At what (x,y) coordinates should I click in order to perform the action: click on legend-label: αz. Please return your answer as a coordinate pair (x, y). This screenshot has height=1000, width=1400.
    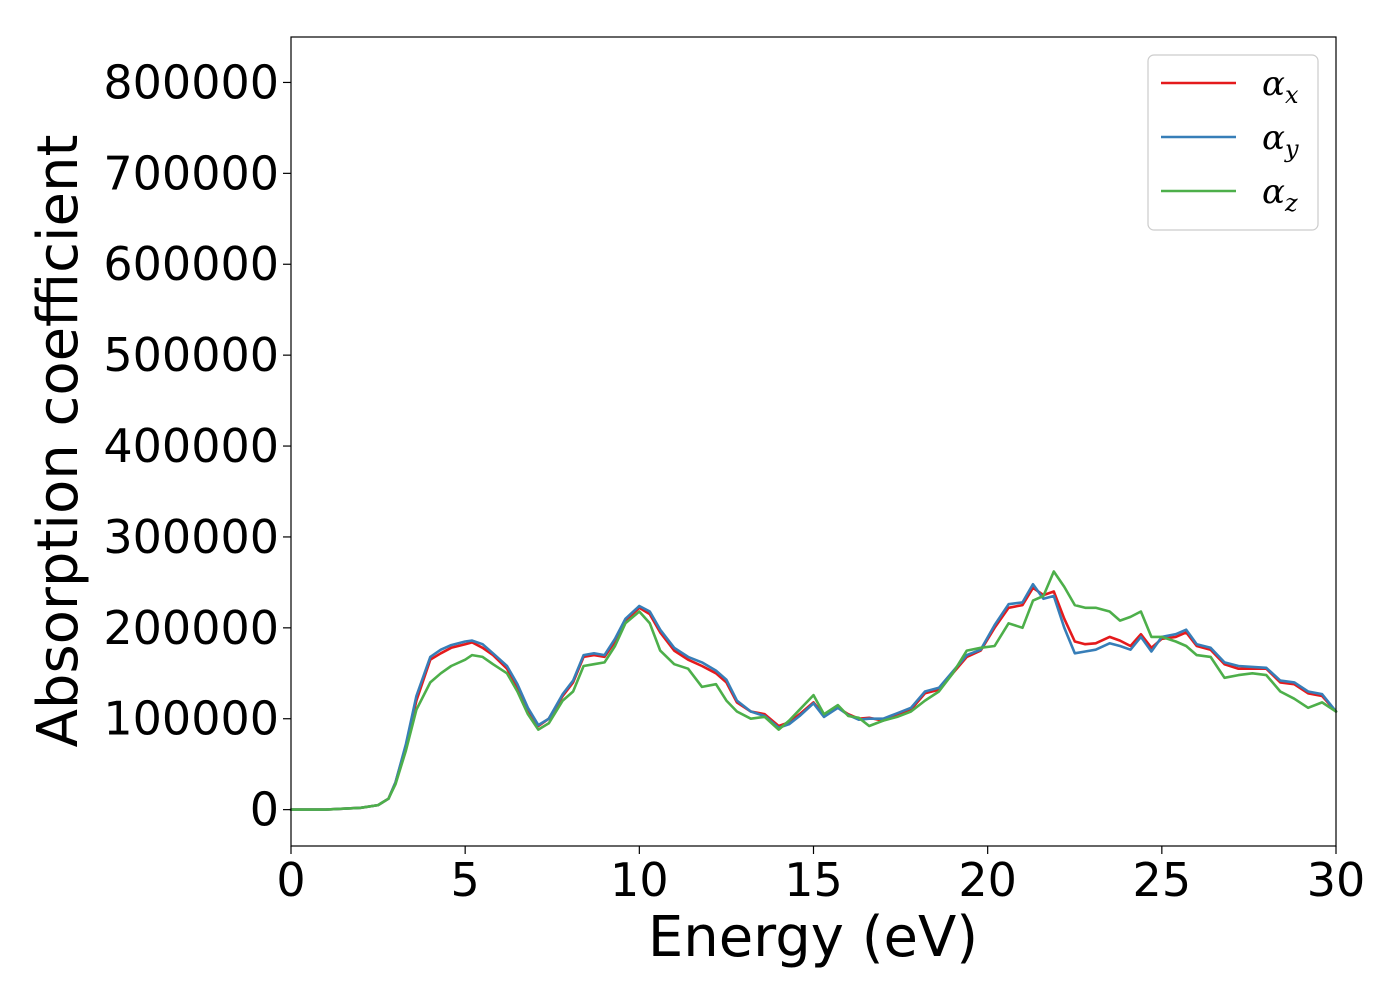
    Looking at the image, I should click on (1280, 194).